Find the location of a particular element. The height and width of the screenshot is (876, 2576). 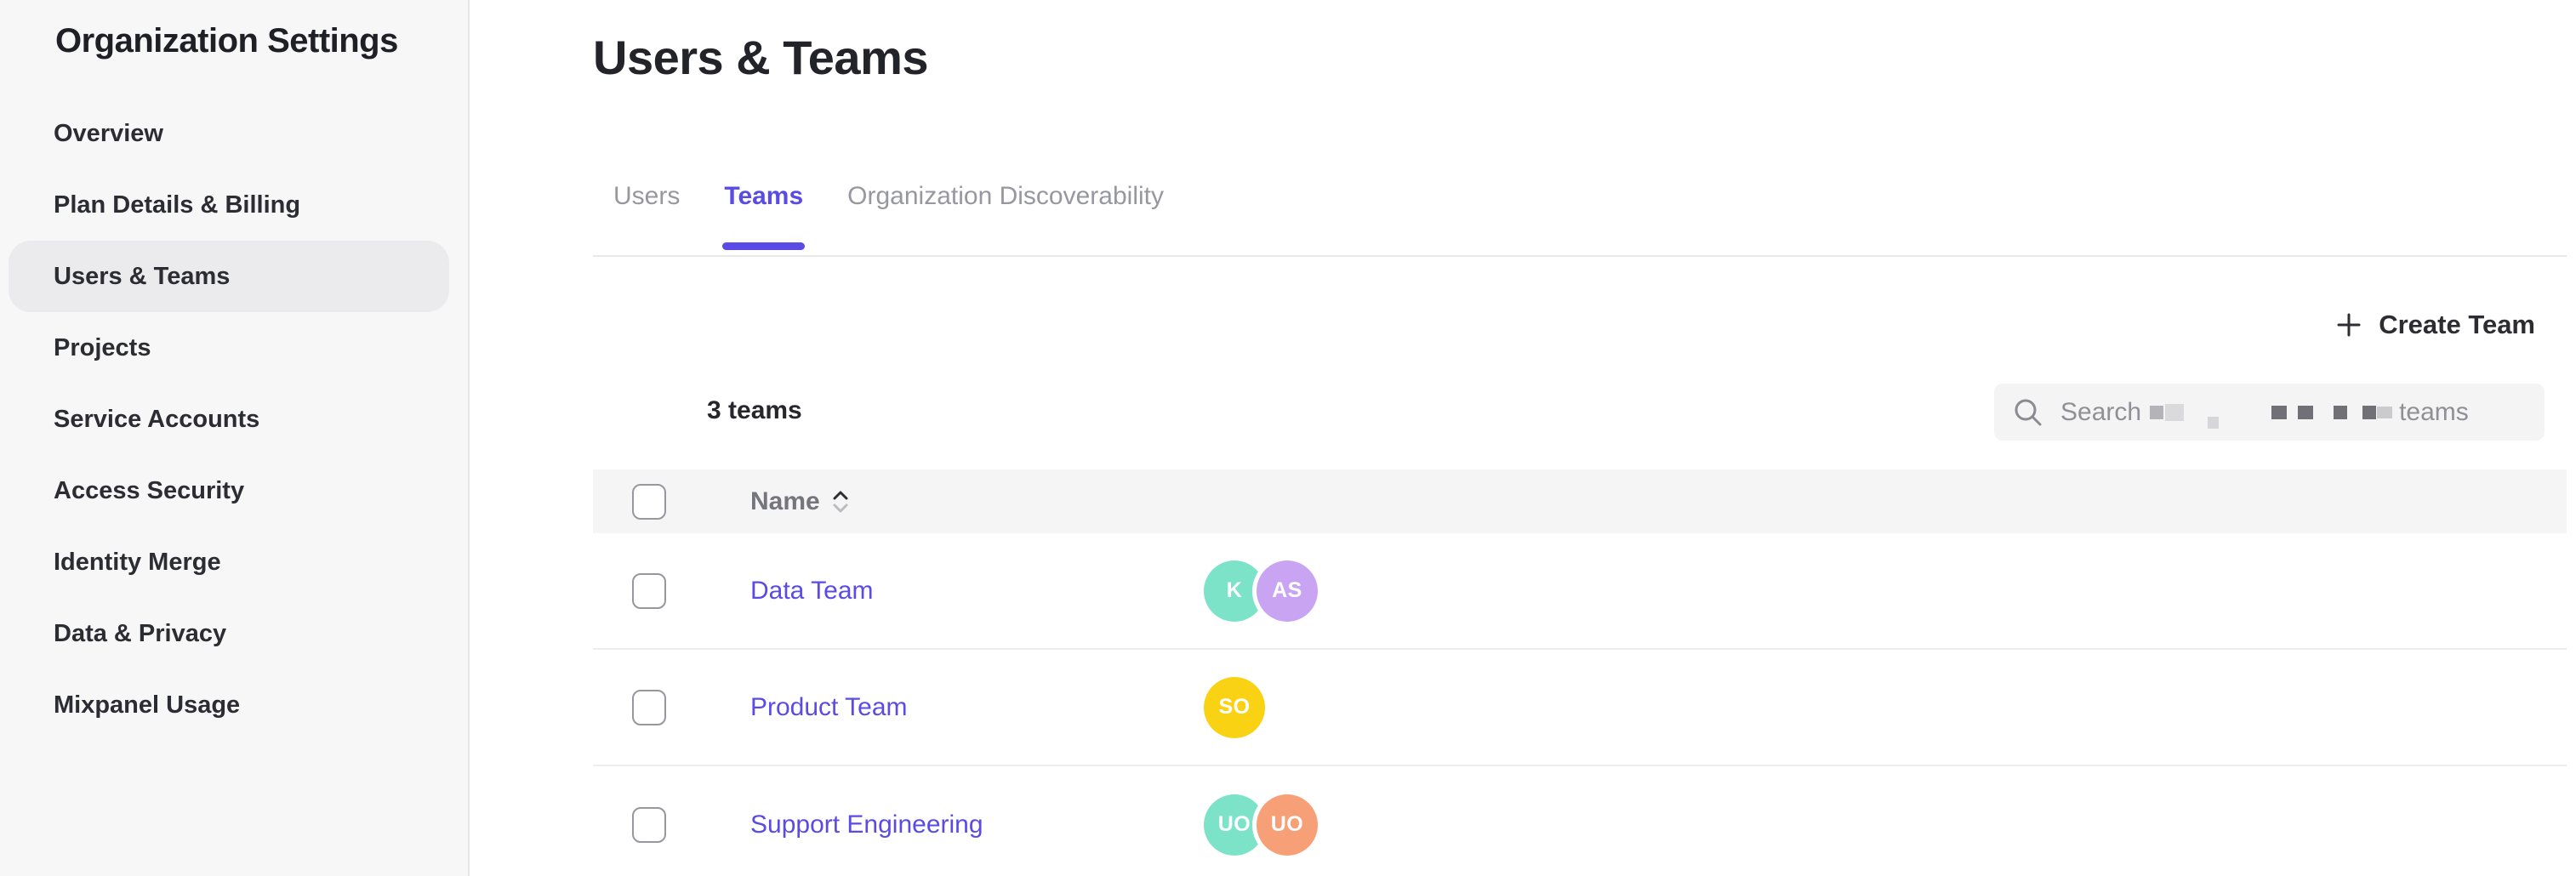

avatar-group: SO is located at coordinates (1263, 707).